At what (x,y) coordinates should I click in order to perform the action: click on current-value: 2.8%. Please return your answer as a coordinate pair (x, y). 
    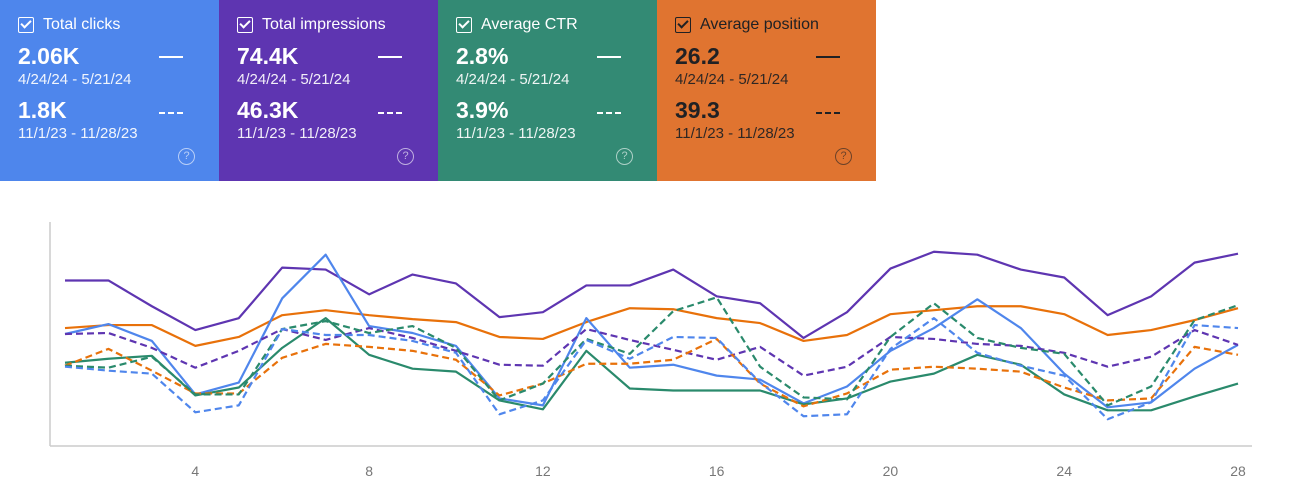
    Looking at the image, I should click on (482, 56).